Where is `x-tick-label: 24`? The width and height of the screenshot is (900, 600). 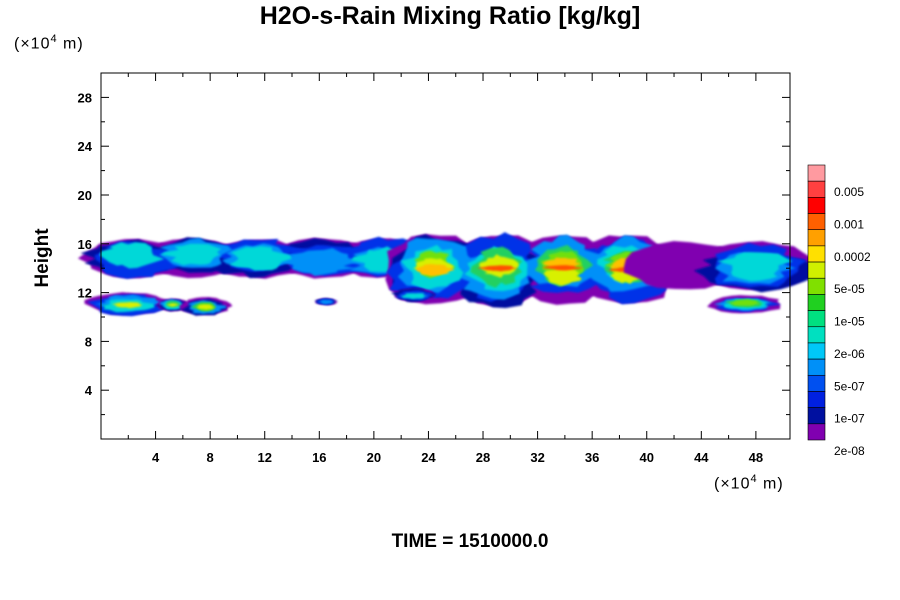
x-tick-label: 24 is located at coordinates (428, 457).